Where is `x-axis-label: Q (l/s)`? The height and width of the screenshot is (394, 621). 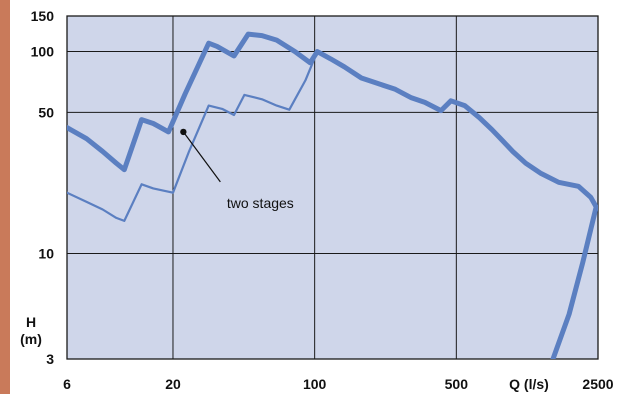 x-axis-label: Q (l/s) is located at coordinates (529, 384).